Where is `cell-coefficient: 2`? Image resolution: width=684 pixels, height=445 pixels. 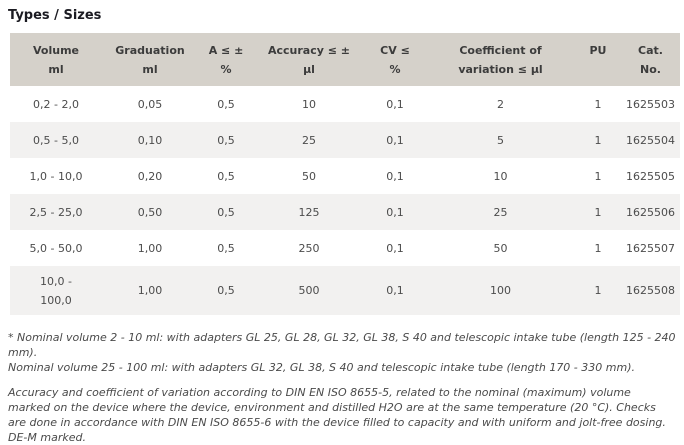
cell-coefficient: 2 is located at coordinates (500, 104).